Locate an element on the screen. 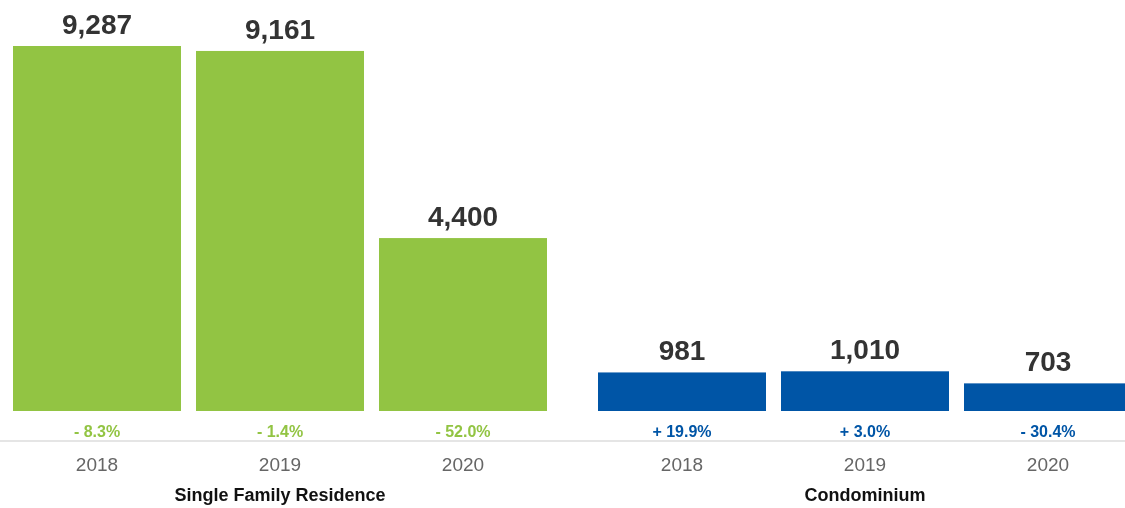 This screenshot has width=1125, height=508. text: - 1.4% is located at coordinates (280, 431).